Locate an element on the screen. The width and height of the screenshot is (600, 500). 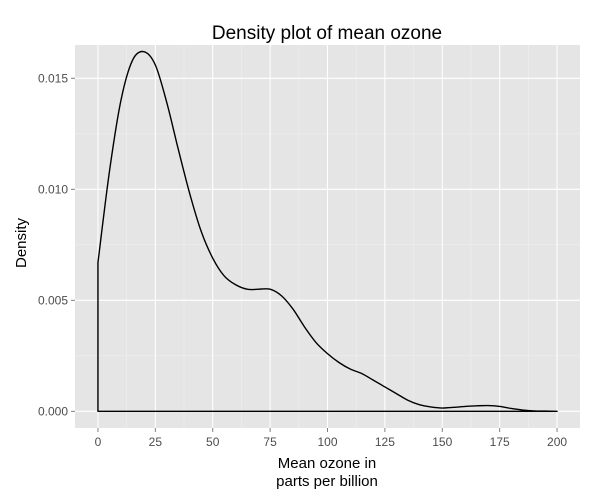
x-tick-label: 125 is located at coordinates (385, 442).